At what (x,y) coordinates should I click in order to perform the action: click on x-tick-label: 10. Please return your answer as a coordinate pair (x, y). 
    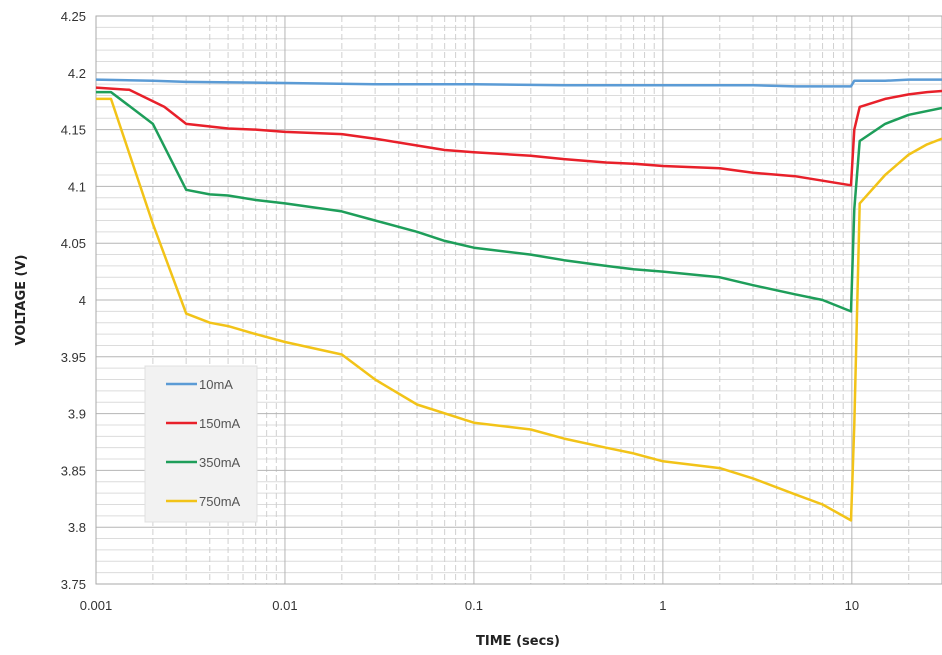
    Looking at the image, I should click on (852, 605).